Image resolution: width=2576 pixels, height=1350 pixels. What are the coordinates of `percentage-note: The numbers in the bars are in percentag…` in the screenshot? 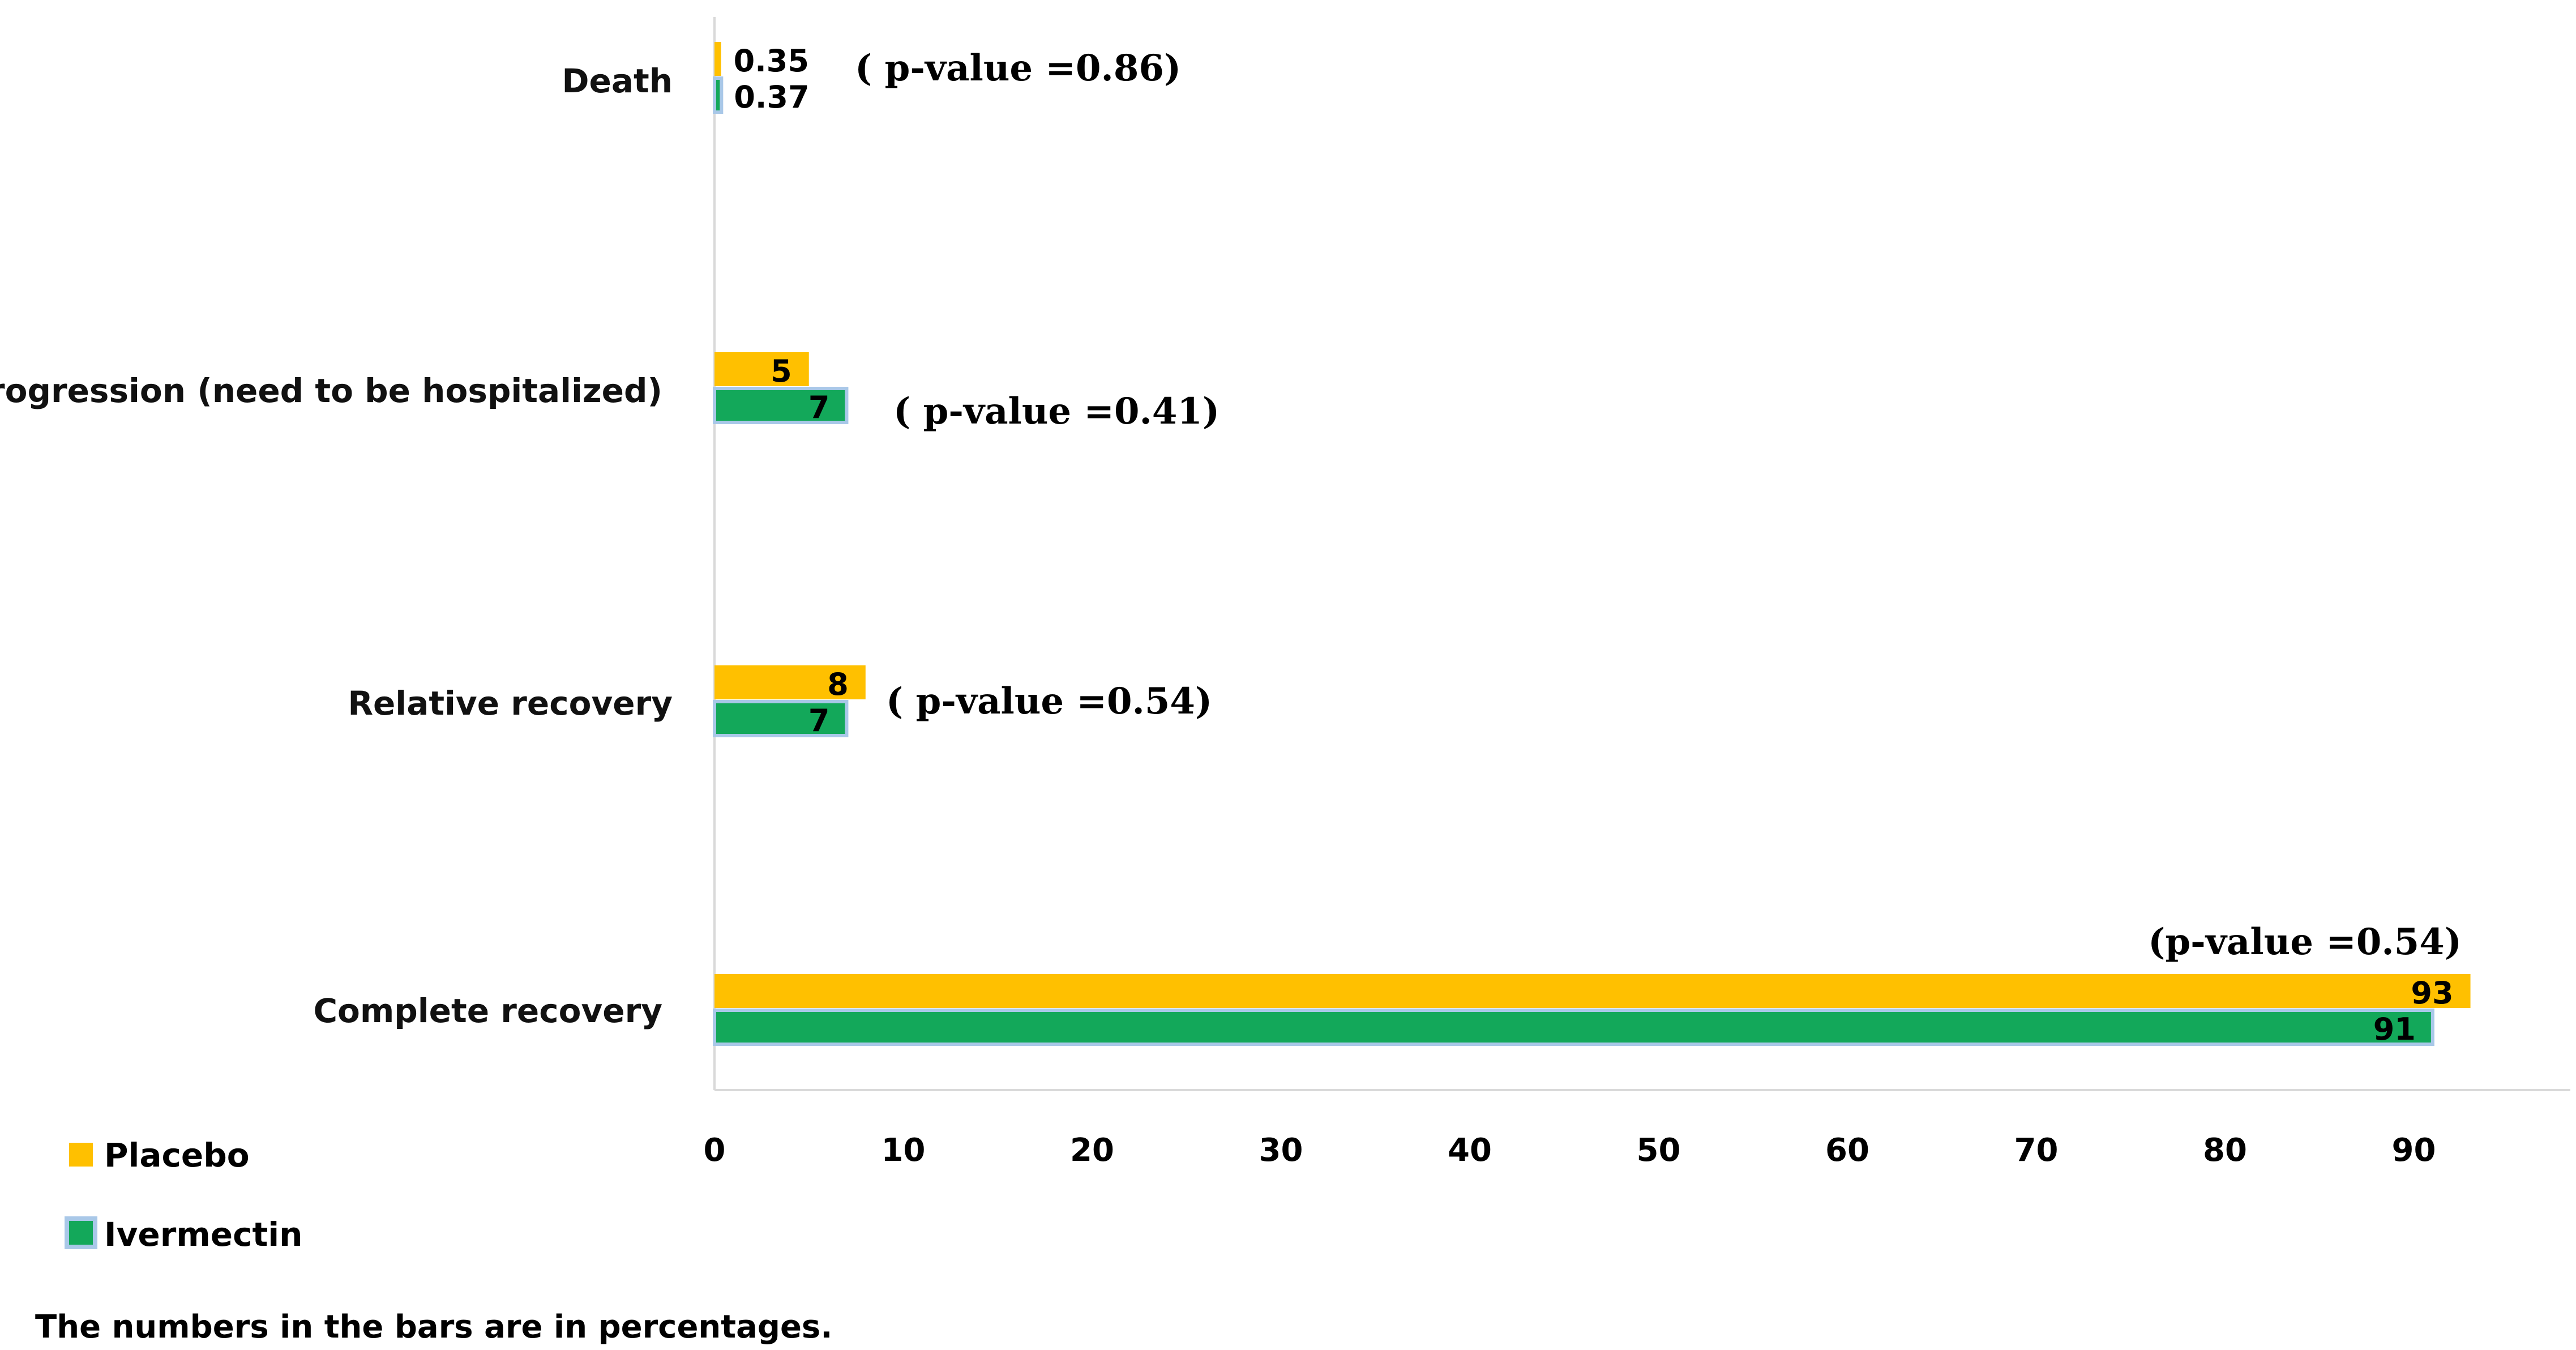 It's located at (434, 1327).